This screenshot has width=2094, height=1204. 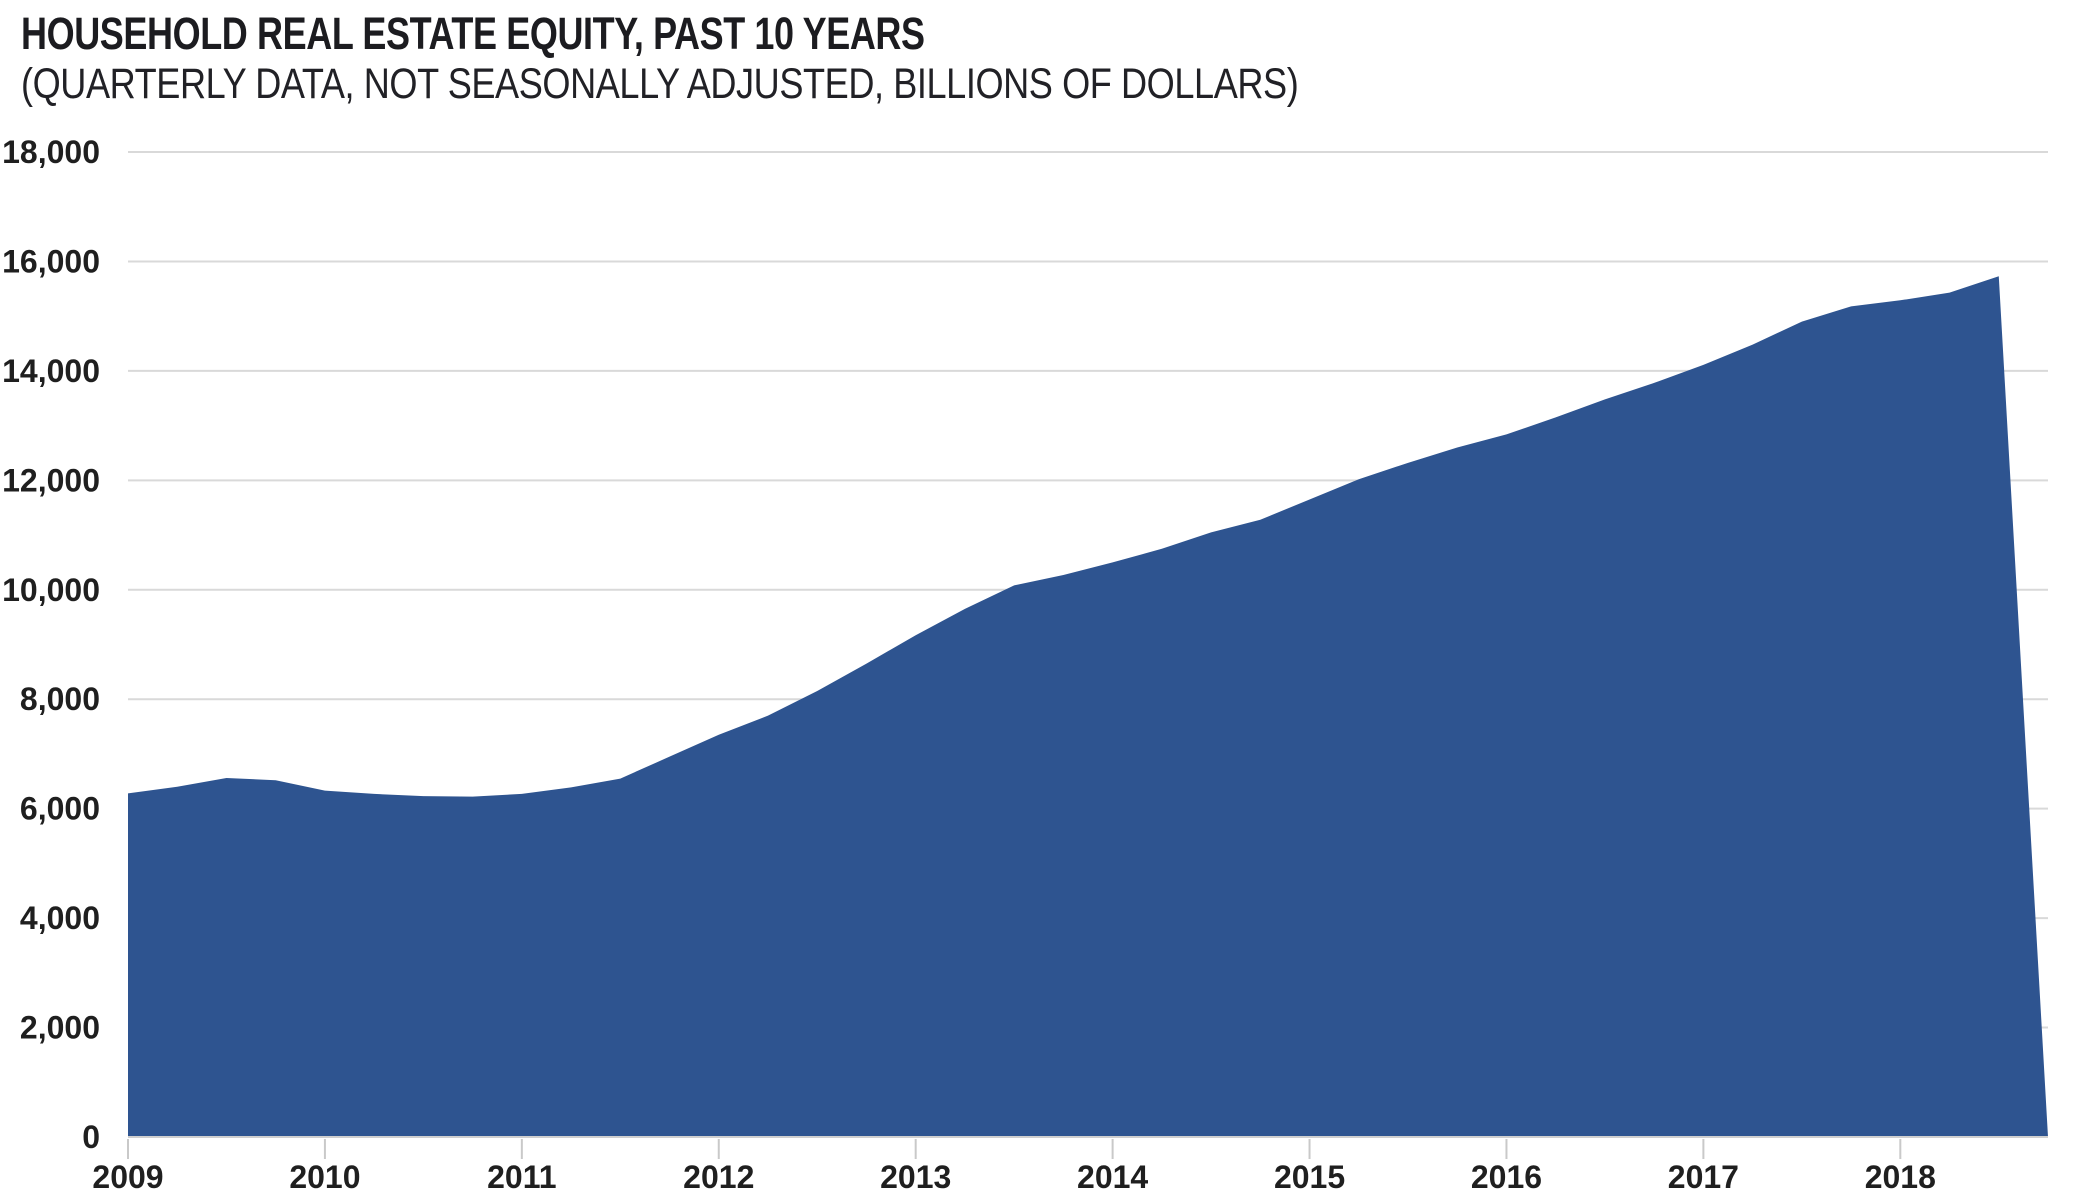 What do you see at coordinates (51, 371) in the screenshot?
I see `y-axis-label: 14,000` at bounding box center [51, 371].